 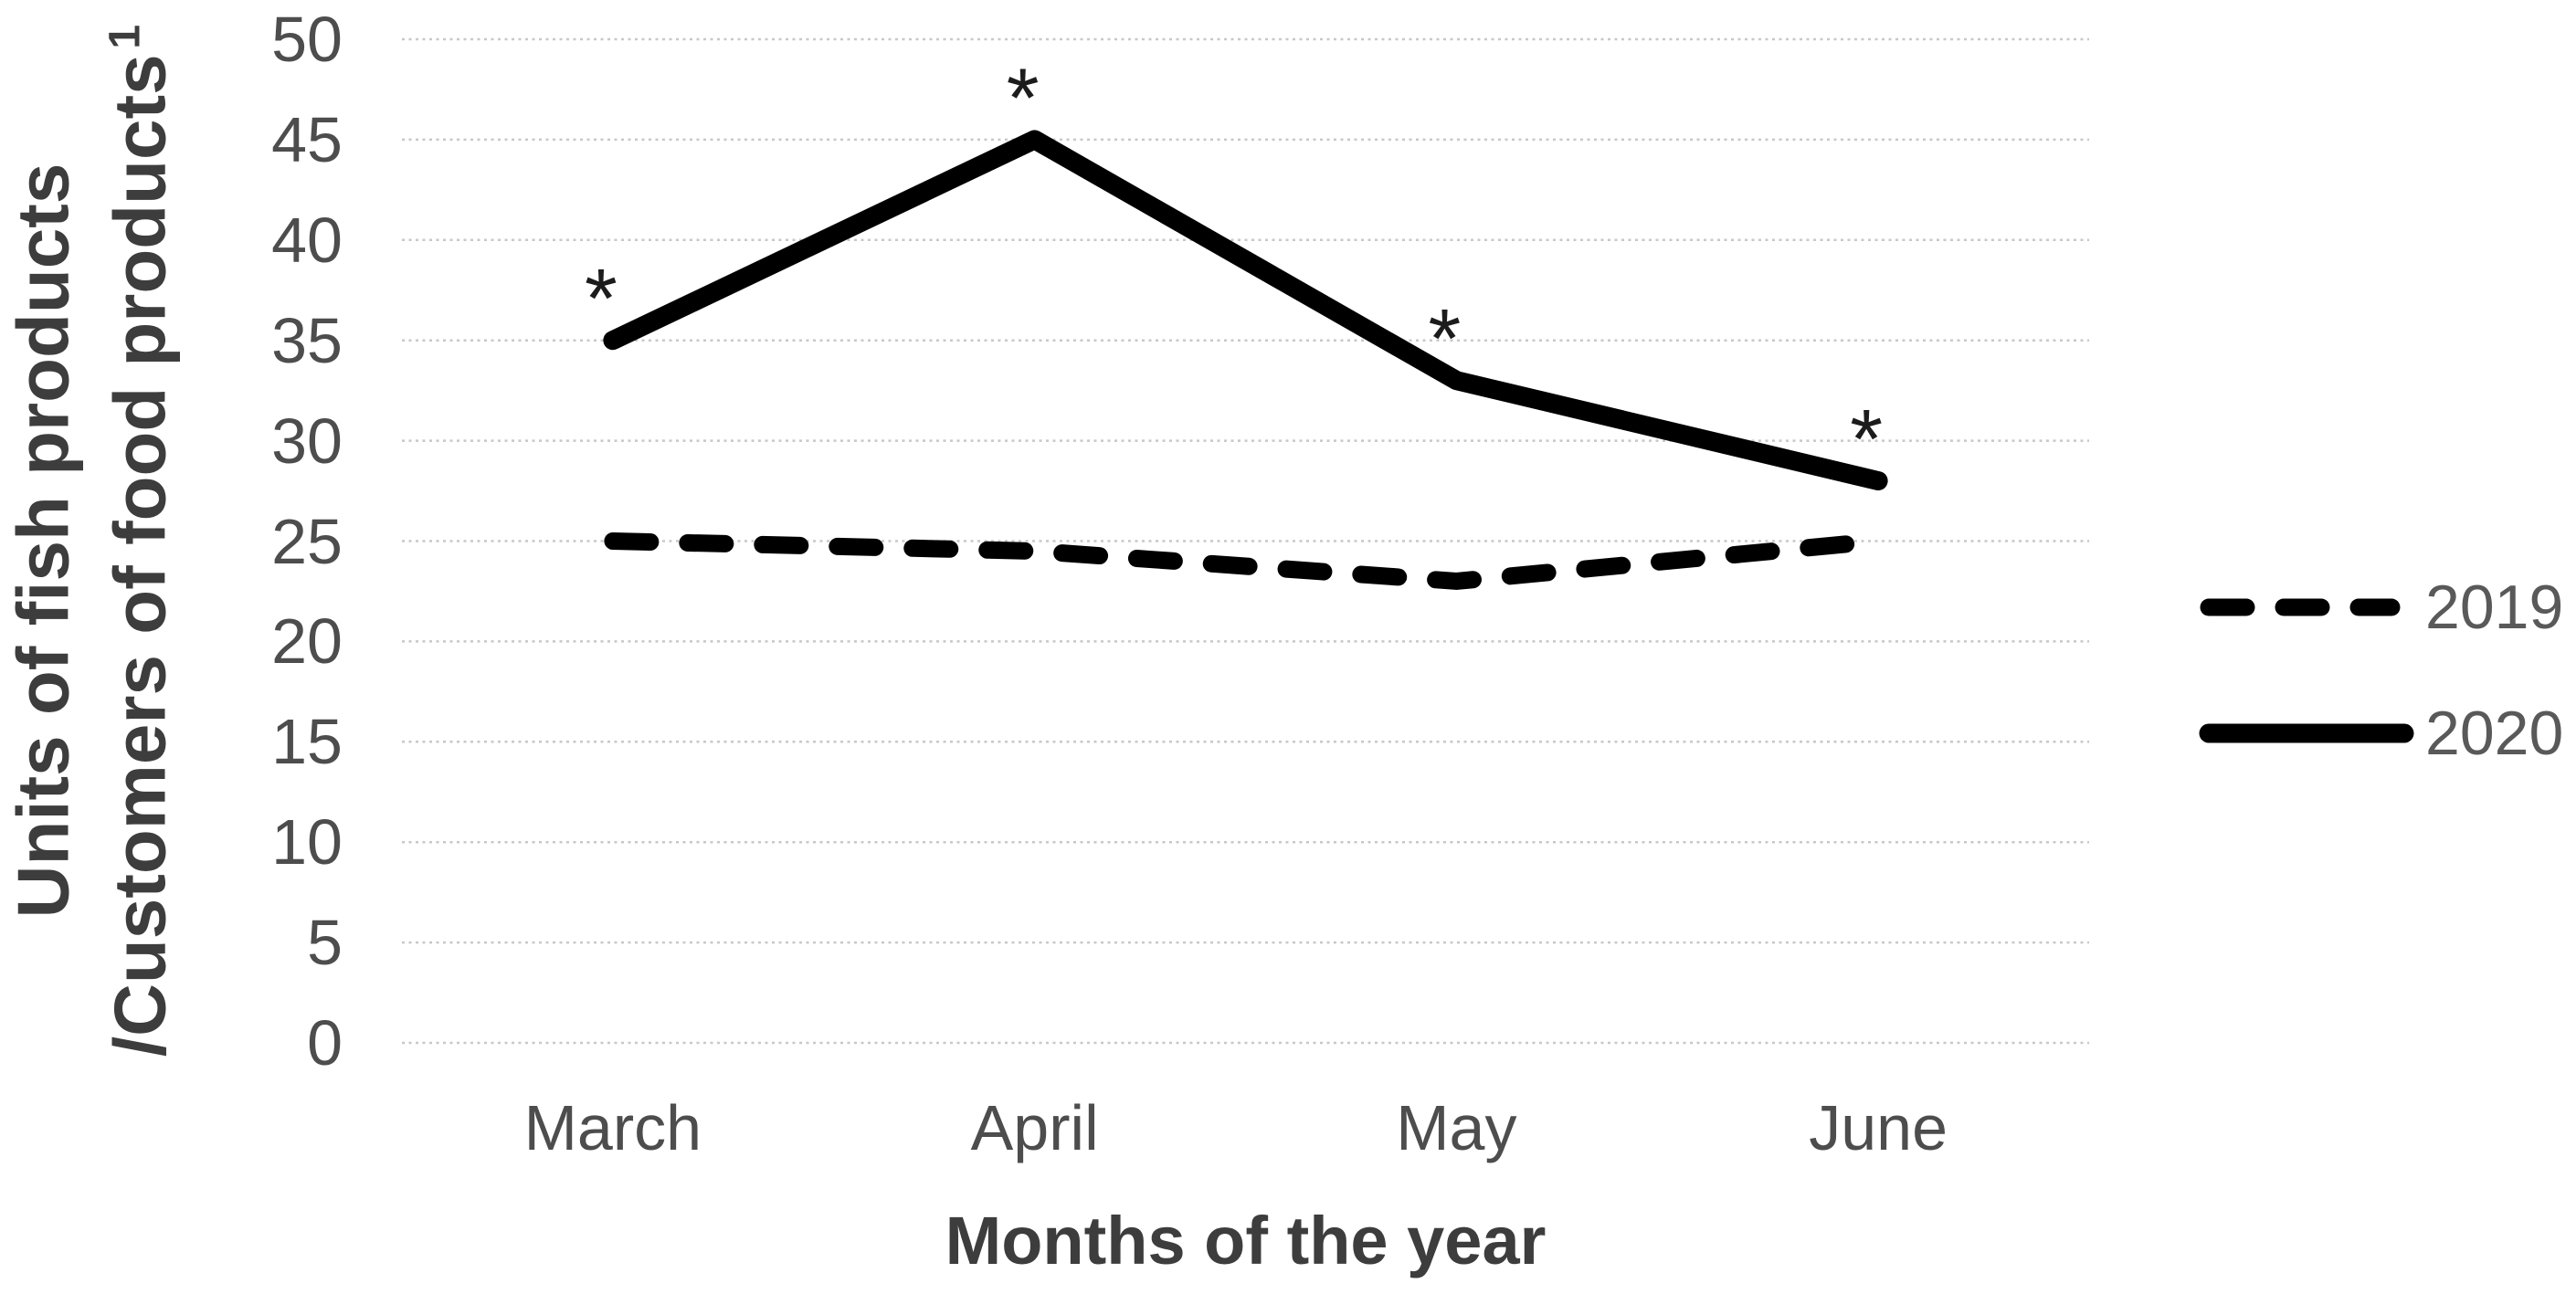 I want to click on y-tick-label-35: 35, so click(x=307, y=340).